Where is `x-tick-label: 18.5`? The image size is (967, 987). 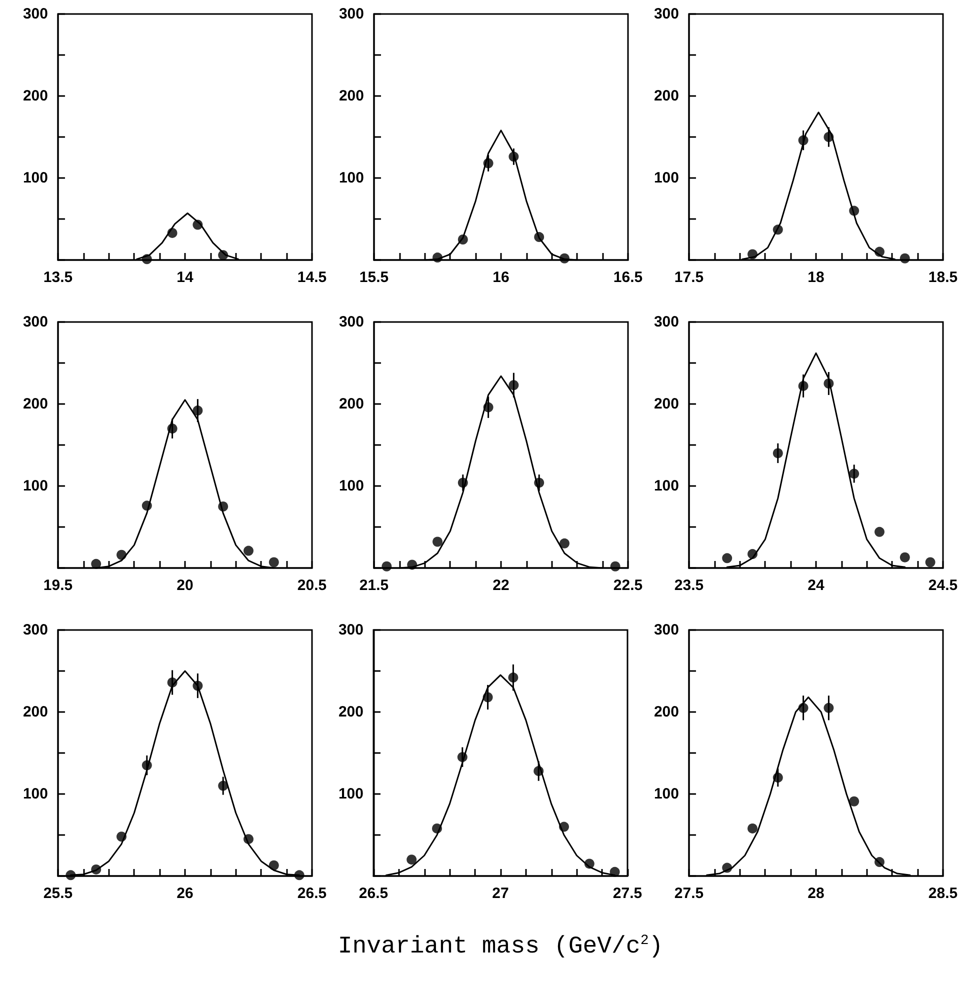
x-tick-label: 18.5 is located at coordinates (943, 277).